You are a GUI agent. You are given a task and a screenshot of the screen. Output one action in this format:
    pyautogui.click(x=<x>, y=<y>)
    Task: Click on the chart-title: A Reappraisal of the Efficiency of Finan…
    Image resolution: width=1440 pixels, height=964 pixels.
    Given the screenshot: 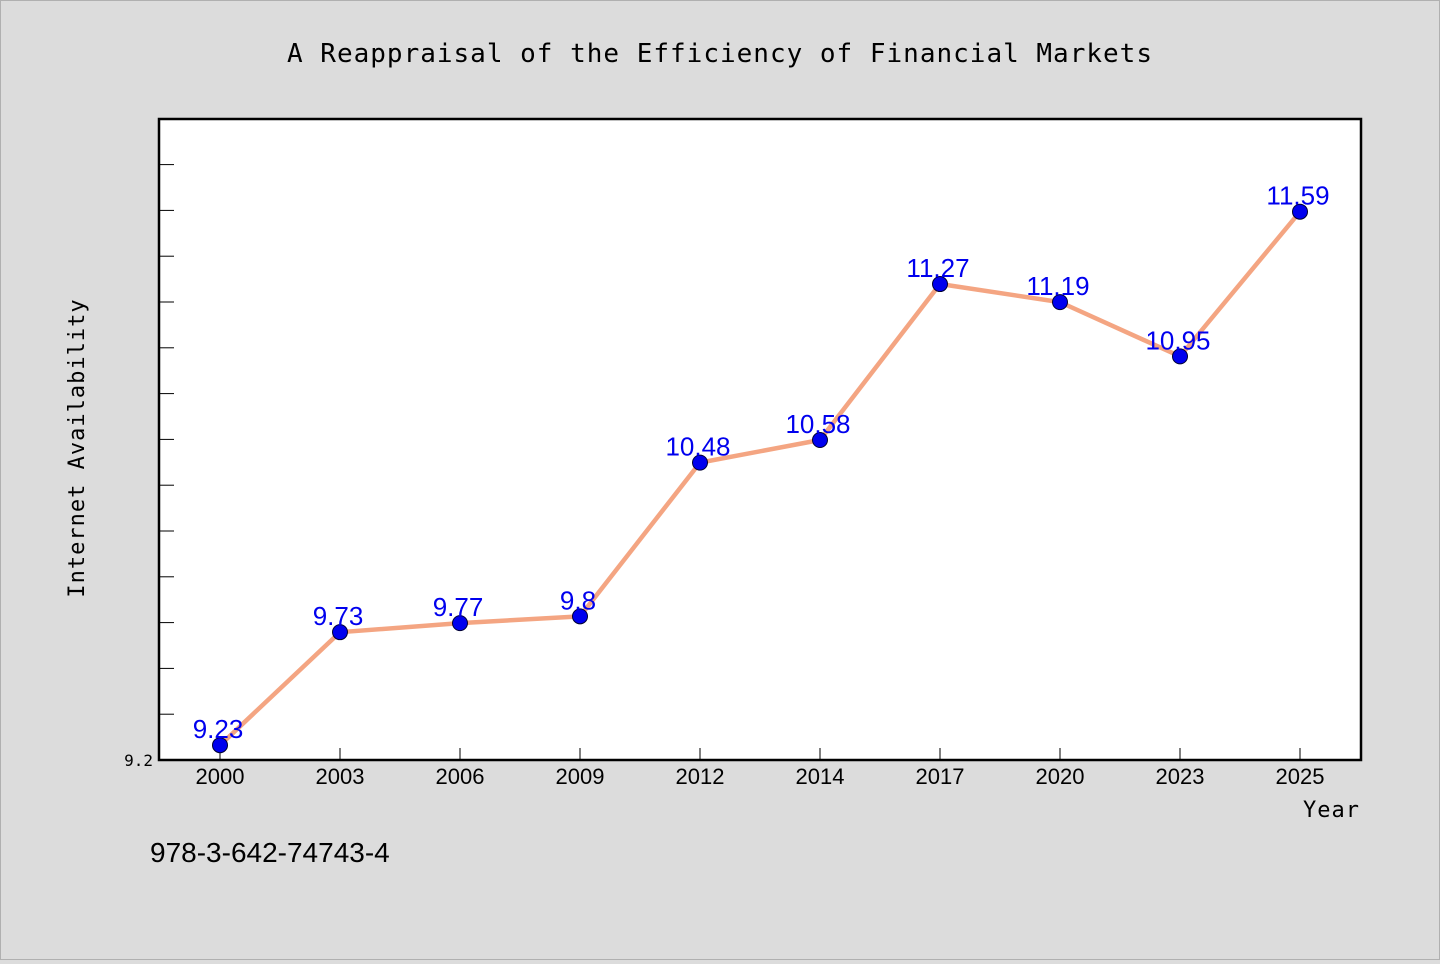 What is the action you would take?
    pyautogui.click(x=720, y=54)
    